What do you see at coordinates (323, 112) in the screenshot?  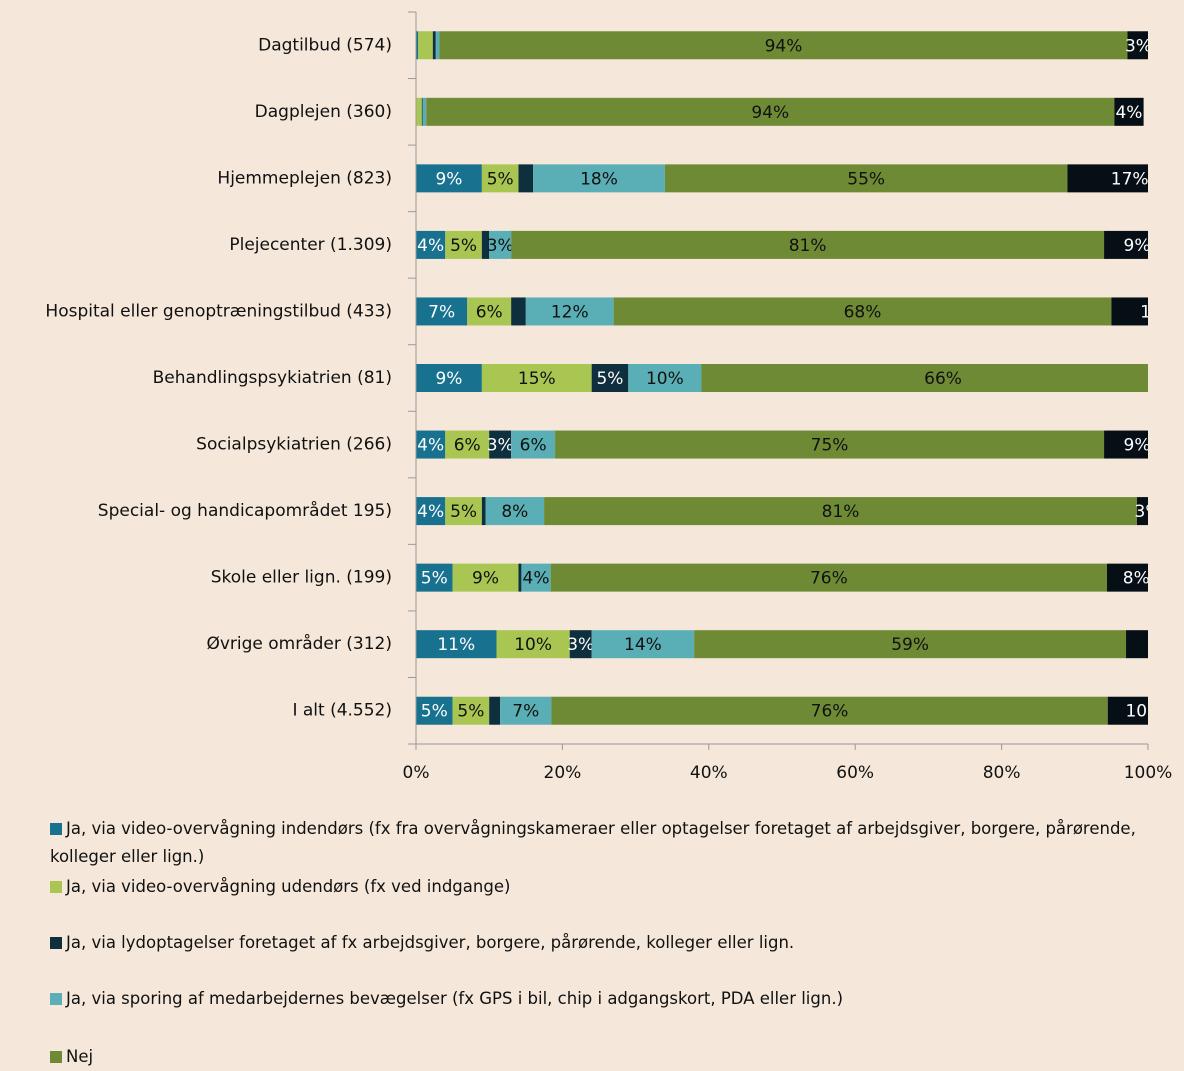 I see `category-label: Dagplejen (360)` at bounding box center [323, 112].